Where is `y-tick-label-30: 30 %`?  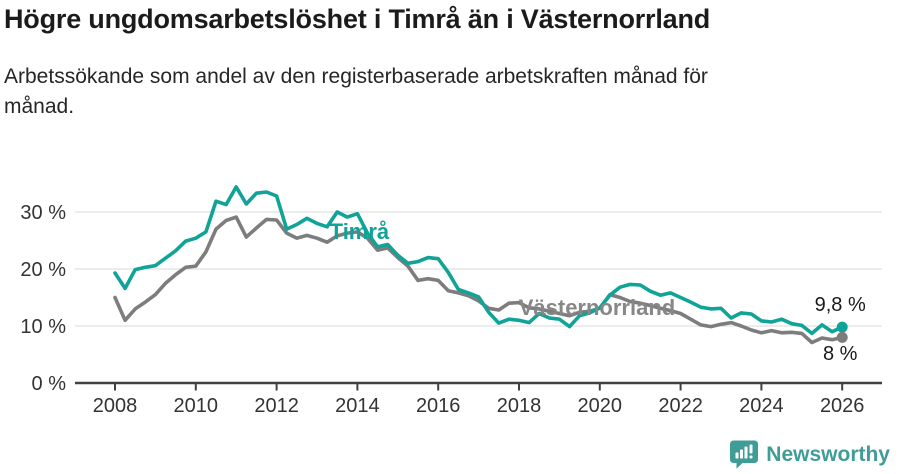 y-tick-label-30: 30 % is located at coordinates (43, 213).